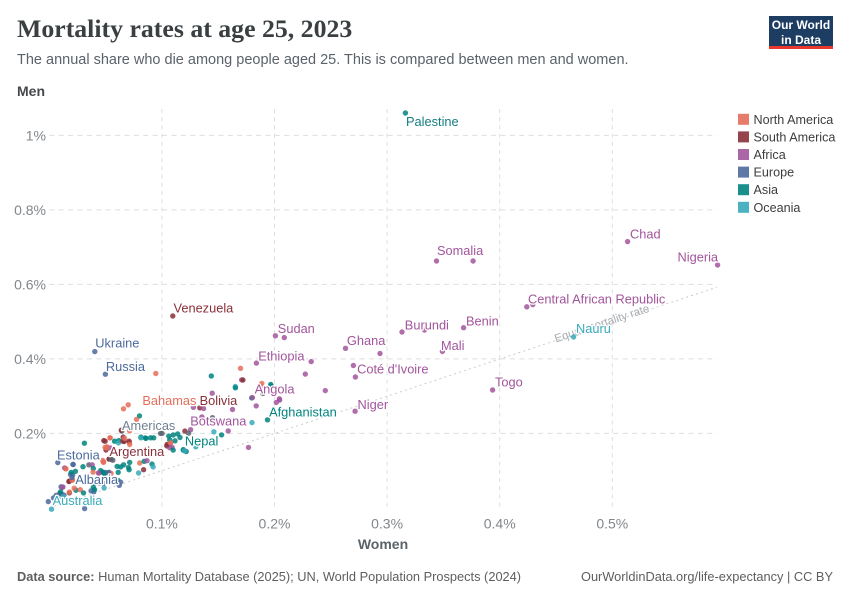 The width and height of the screenshot is (850, 600). Describe the element at coordinates (366, 340) in the screenshot. I see `svg-text: Ghana` at that location.